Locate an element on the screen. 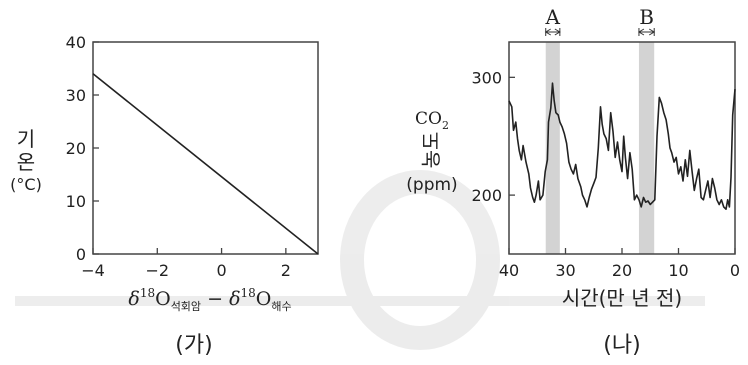  ga-ytick-labels: 0 10 20 30 40 is located at coordinates (76, 148).